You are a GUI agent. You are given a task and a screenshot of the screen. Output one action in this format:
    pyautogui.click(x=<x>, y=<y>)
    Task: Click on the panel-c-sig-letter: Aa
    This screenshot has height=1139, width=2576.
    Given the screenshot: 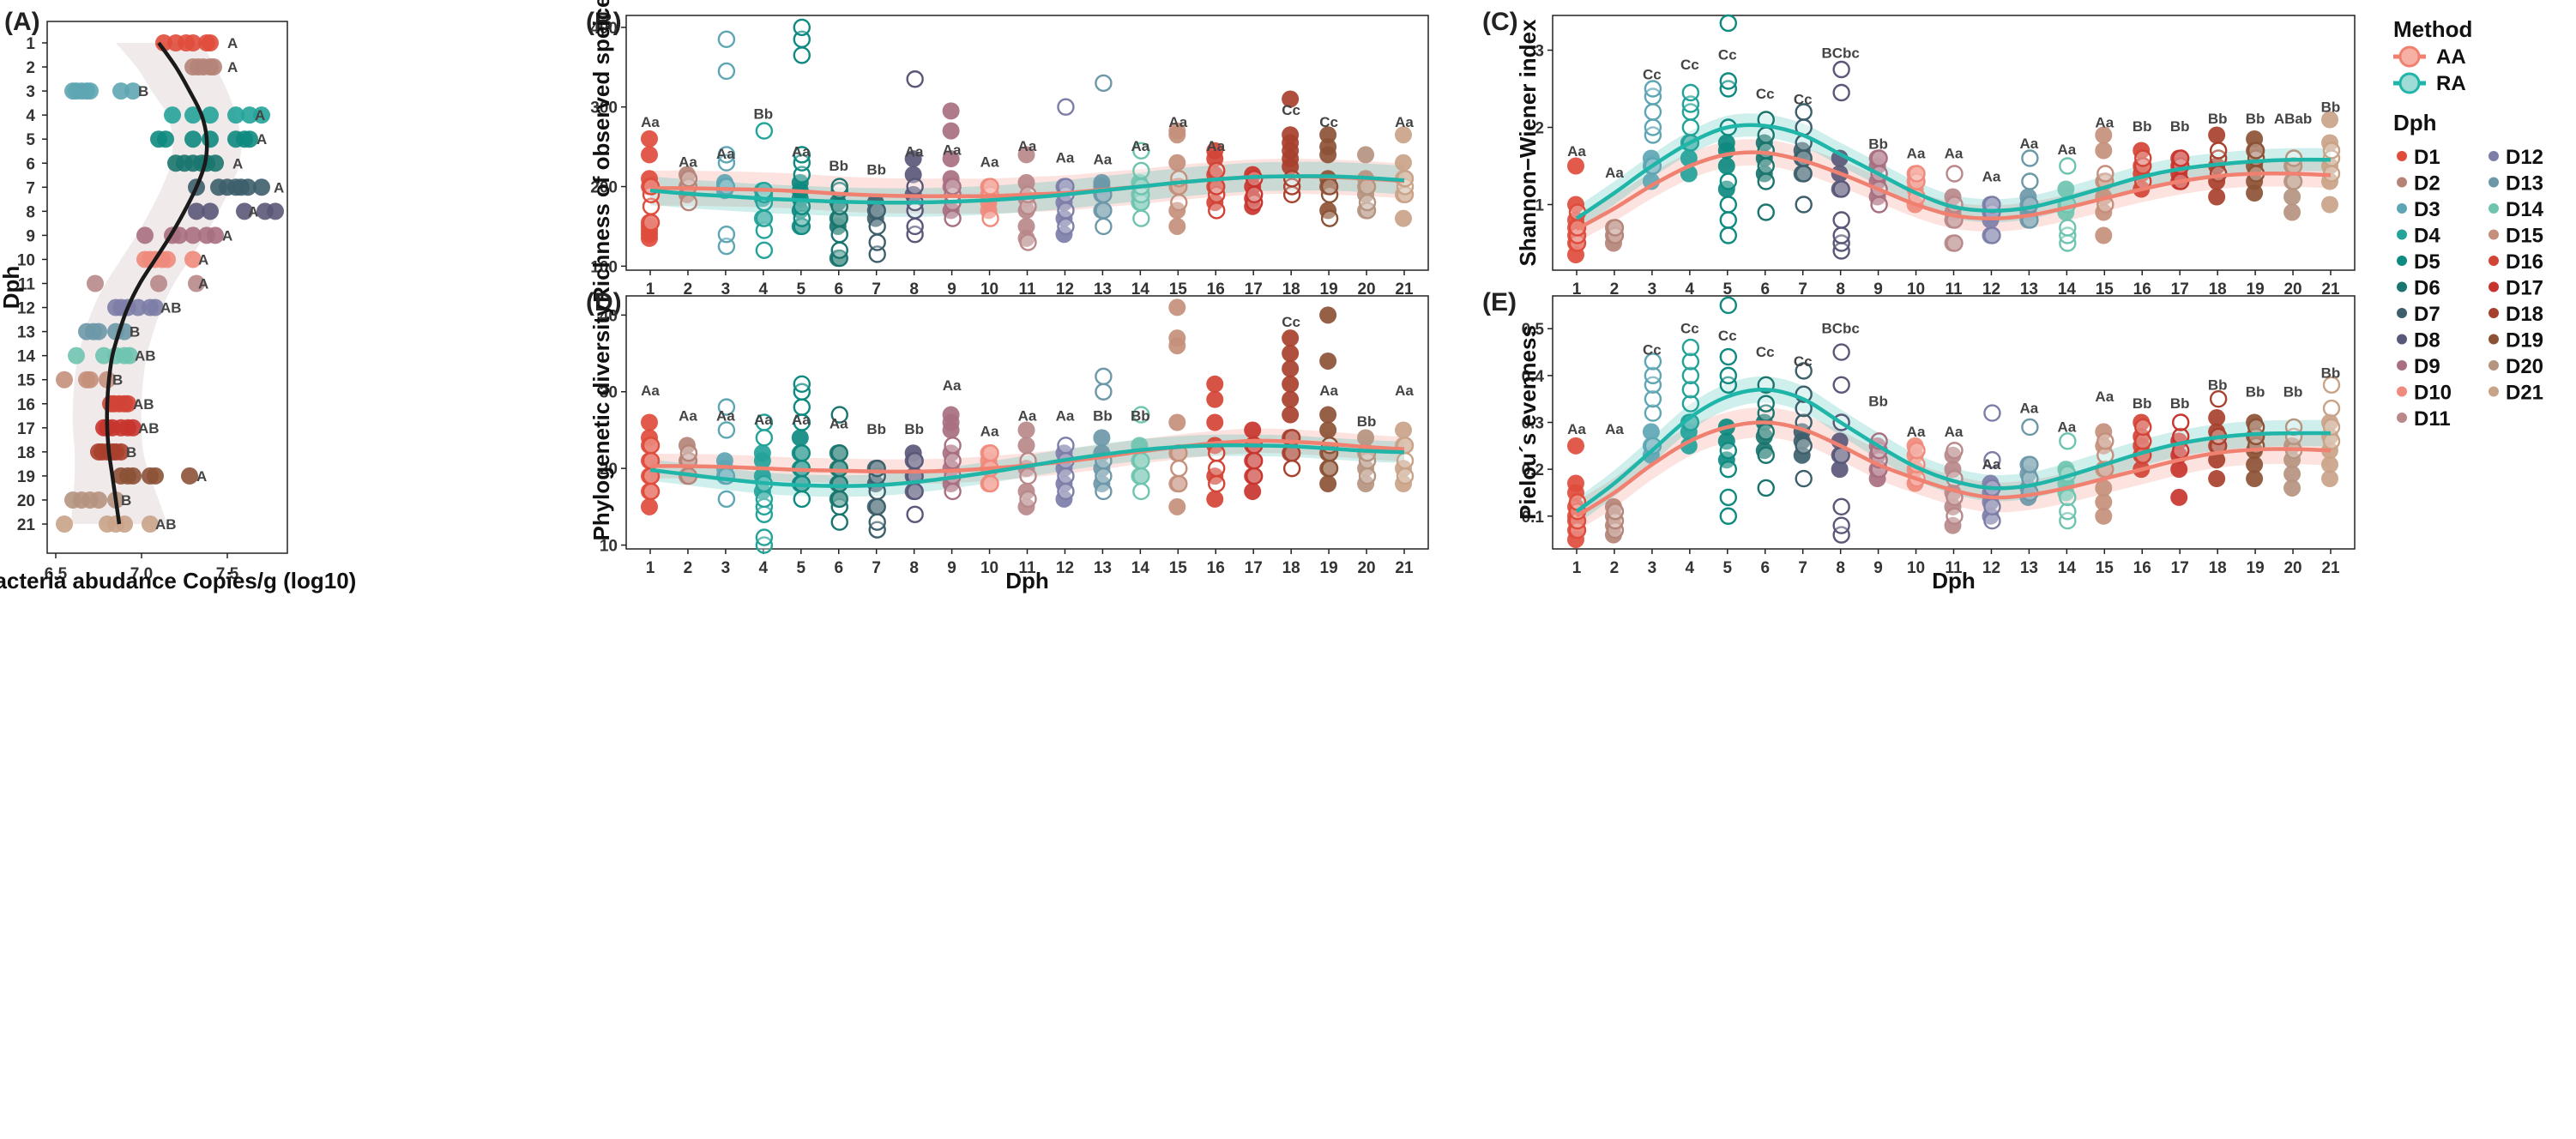 What is the action you would take?
    pyautogui.click(x=1954, y=154)
    